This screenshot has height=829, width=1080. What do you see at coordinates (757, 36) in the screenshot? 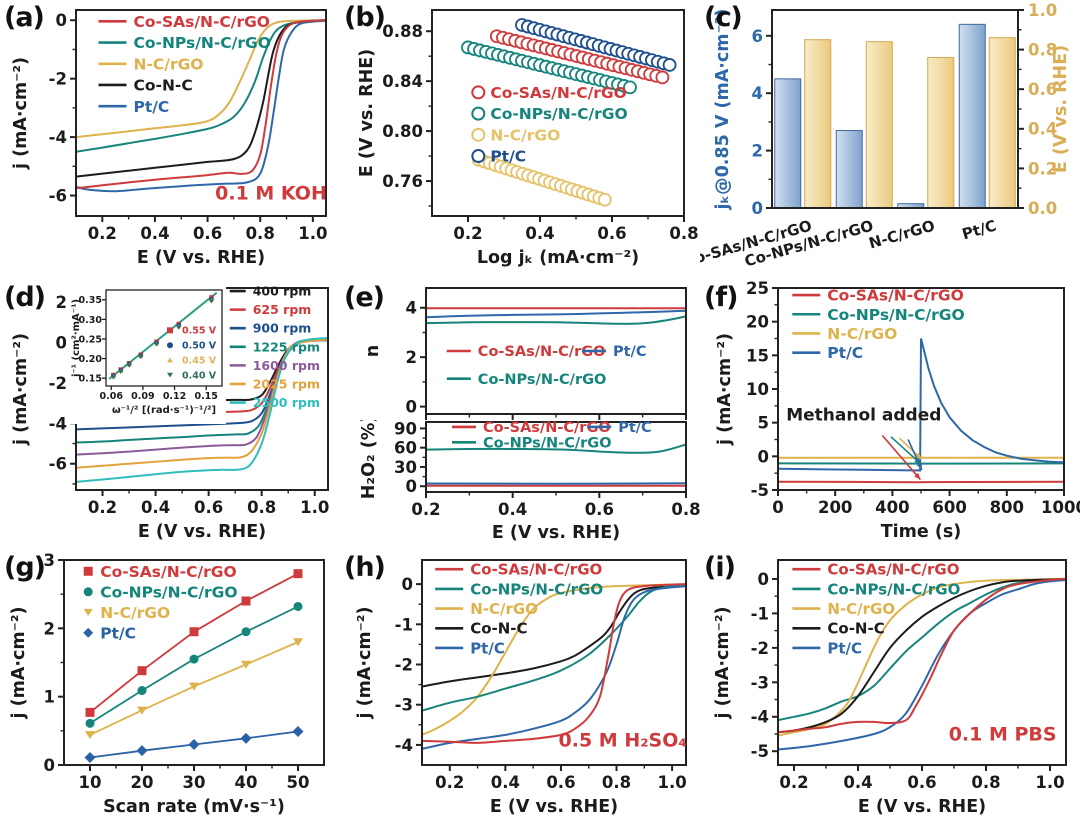
I see `svg-text: 6` at bounding box center [757, 36].